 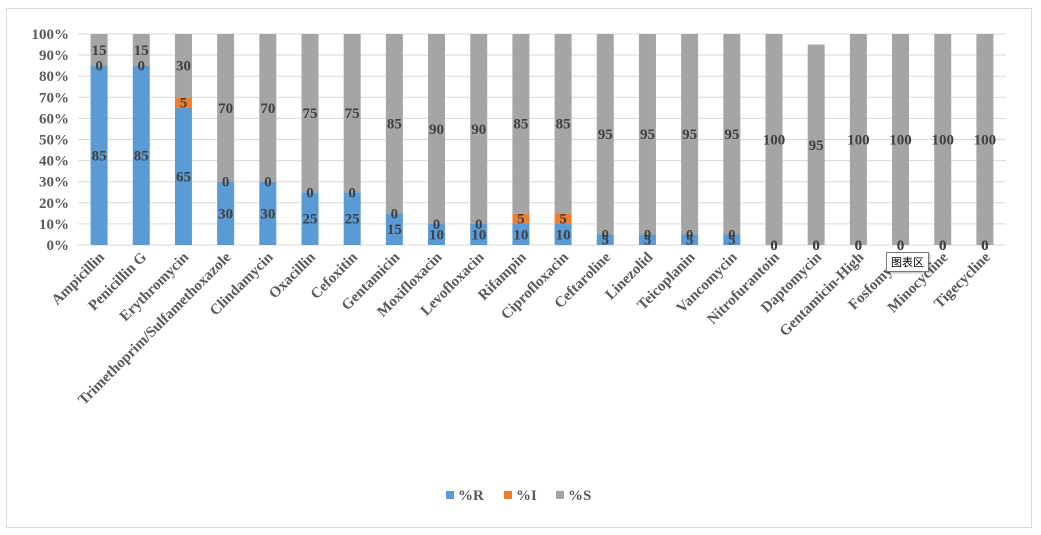 I want to click on data-label: 65, so click(x=183, y=177).